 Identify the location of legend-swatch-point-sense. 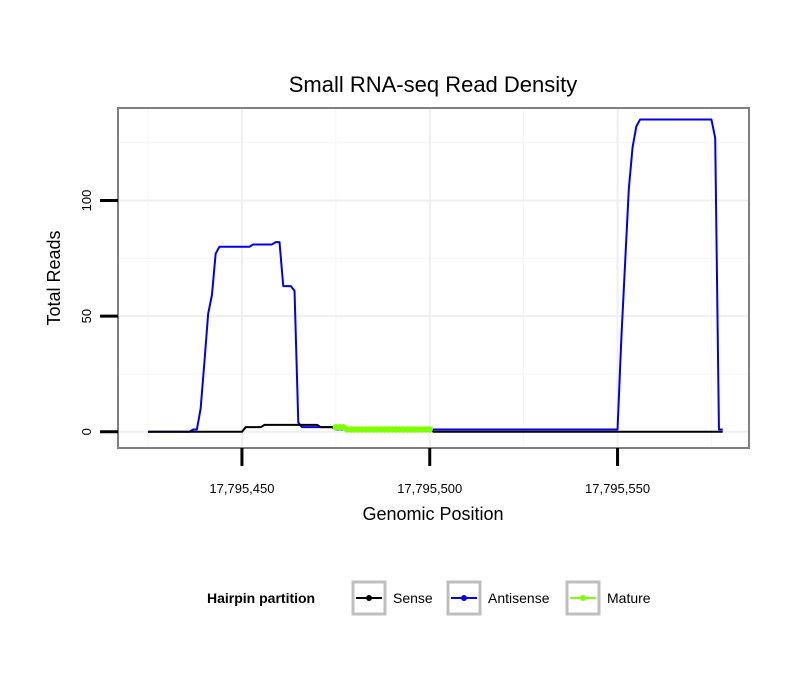
(369, 598).